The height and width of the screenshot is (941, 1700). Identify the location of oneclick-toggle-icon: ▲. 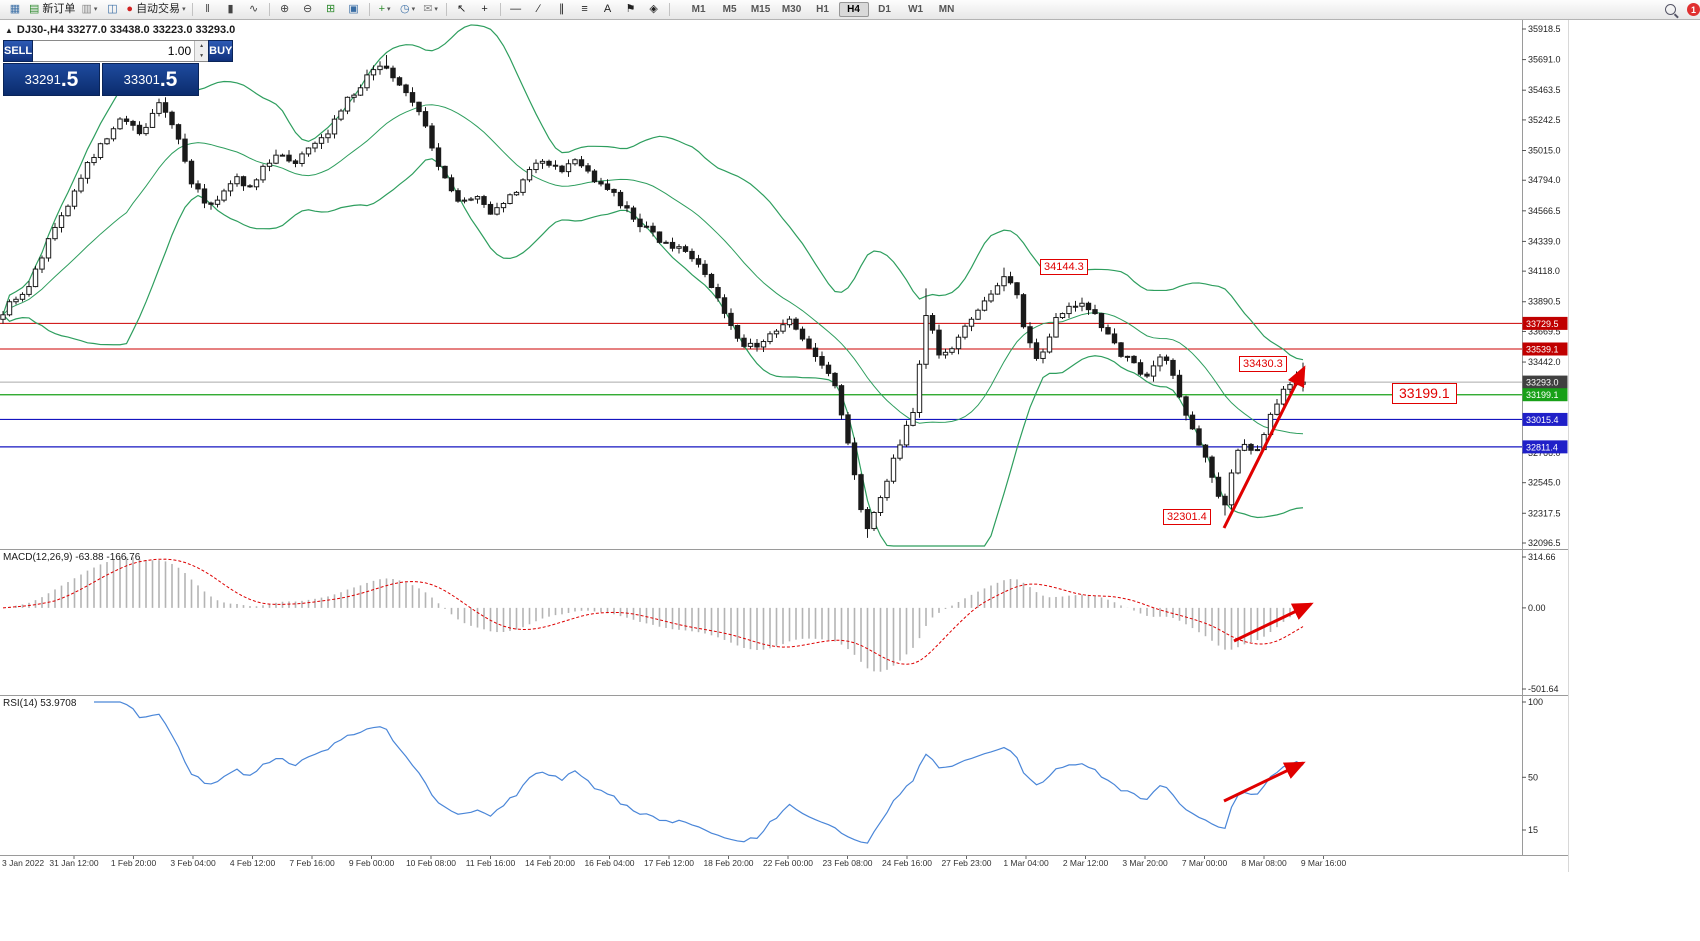
(9, 30).